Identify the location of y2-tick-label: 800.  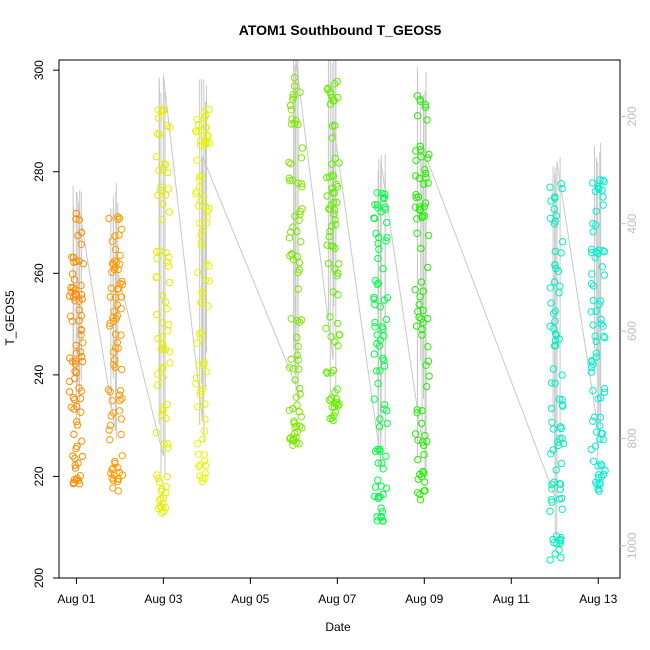
(632, 438).